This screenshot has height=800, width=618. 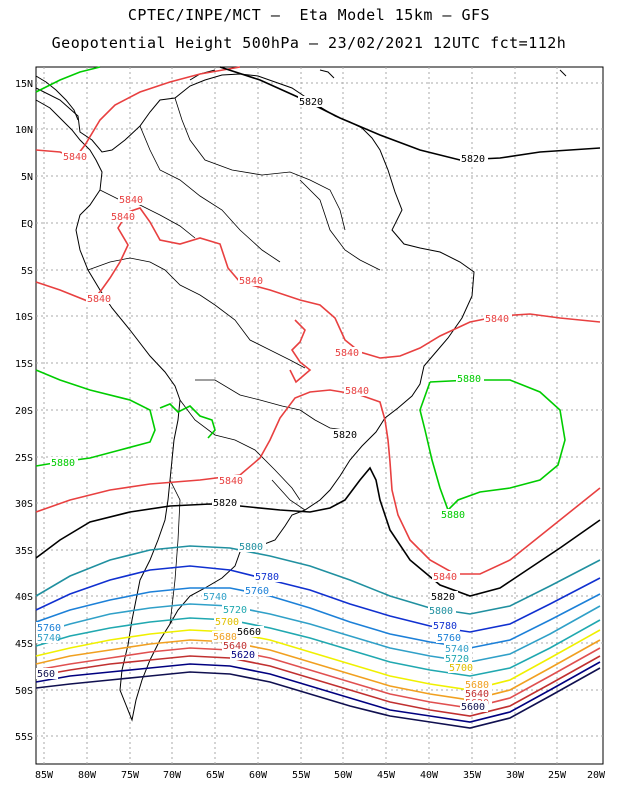 I want to click on lat-tick: 50S, so click(x=24, y=691).